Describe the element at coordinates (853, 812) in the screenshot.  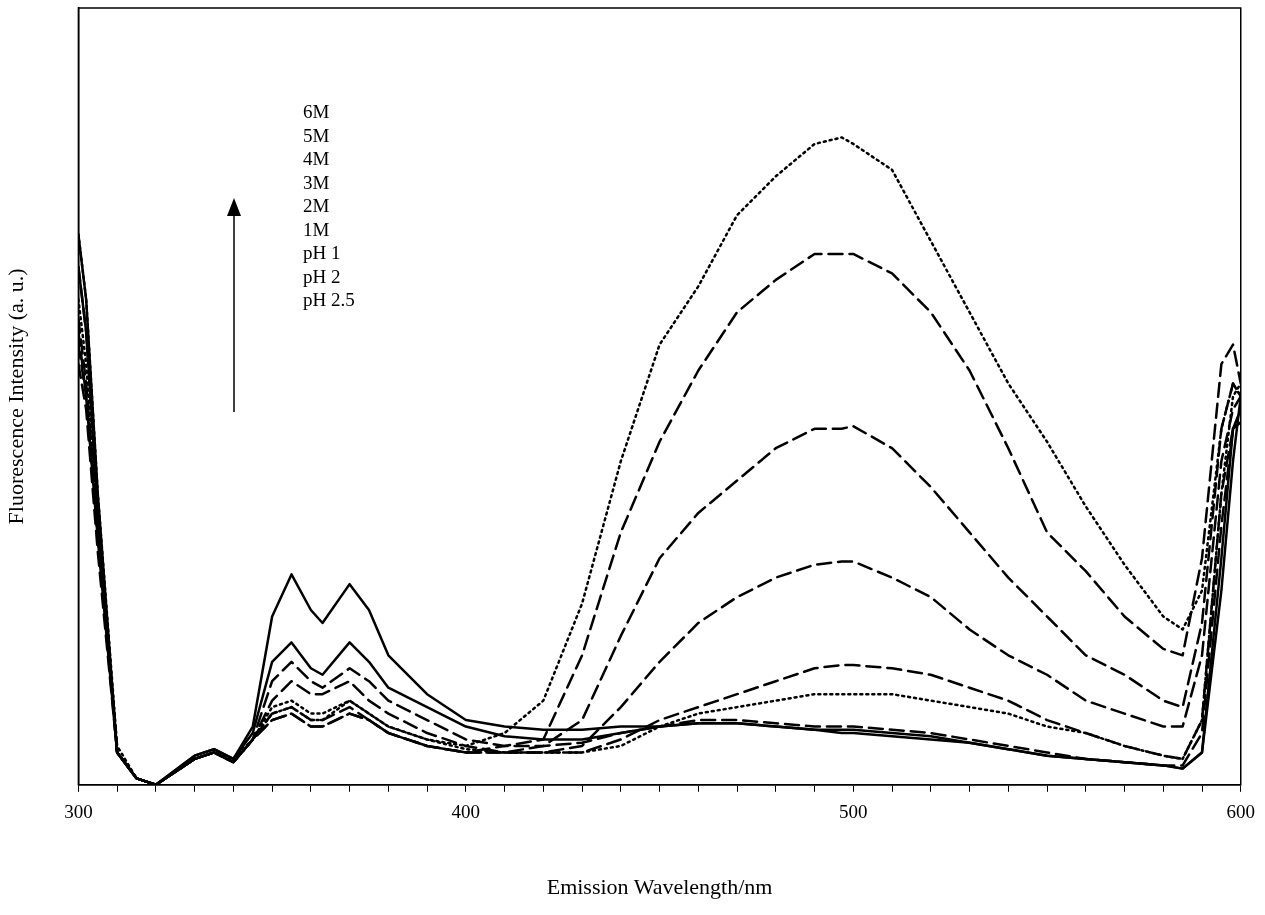
I see `x-tick-label: 500` at that location.